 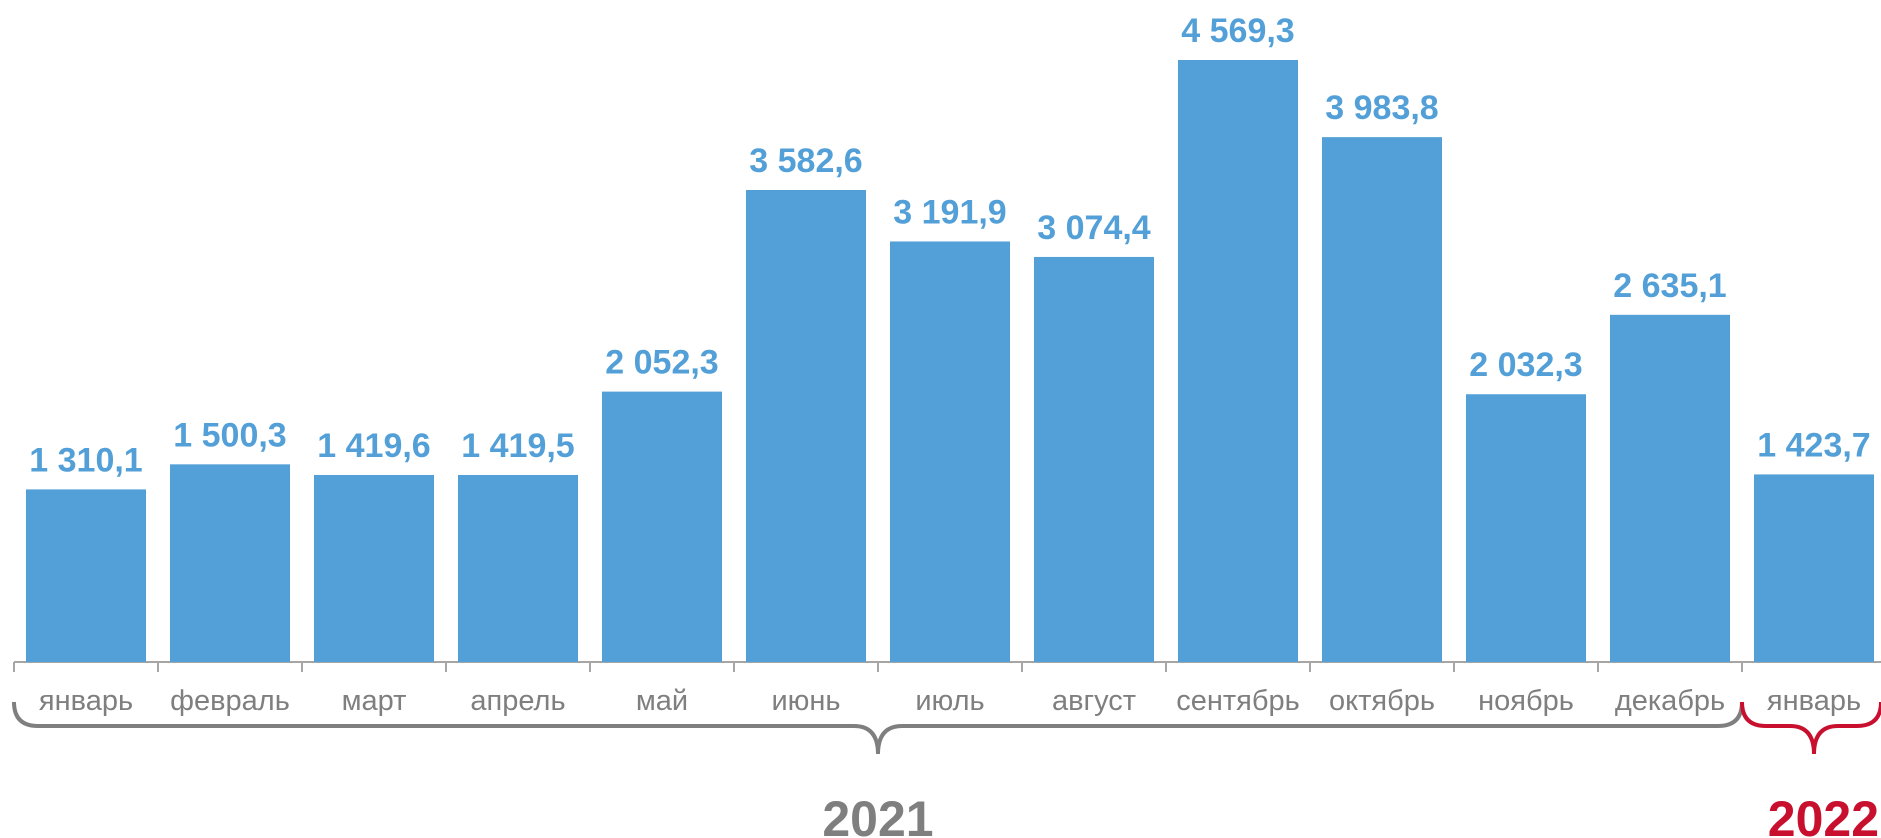 What do you see at coordinates (373, 446) in the screenshot?
I see `data-label: 1 419,6` at bounding box center [373, 446].